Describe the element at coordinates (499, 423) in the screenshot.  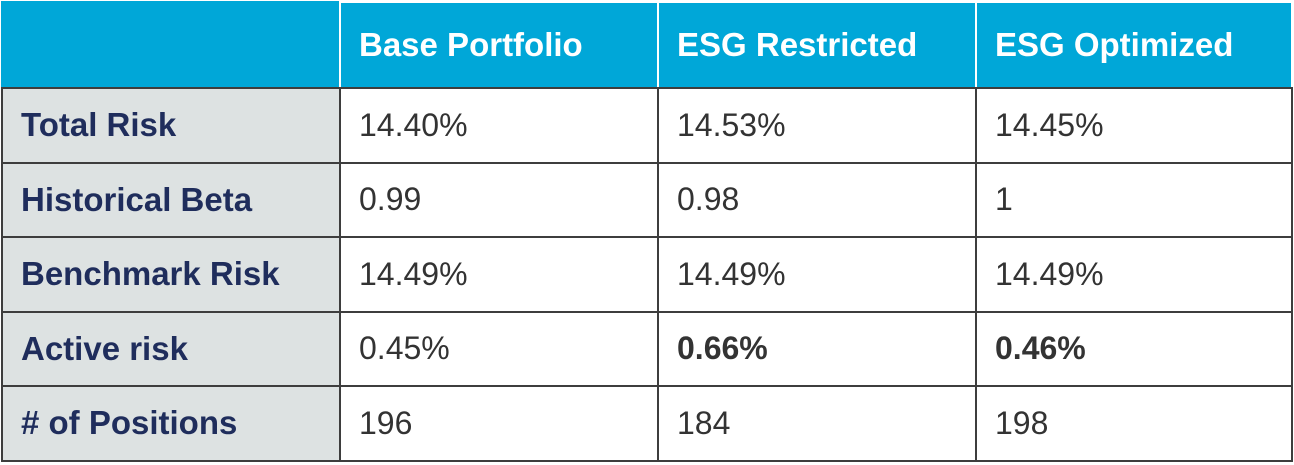
I see `table-cell: 196` at that location.